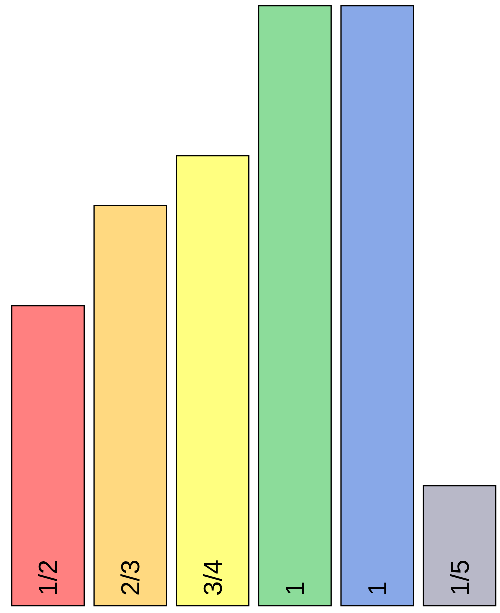 Image resolution: width=500 pixels, height=613 pixels. What do you see at coordinates (131, 578) in the screenshot?
I see `data-label: 2/3` at bounding box center [131, 578].